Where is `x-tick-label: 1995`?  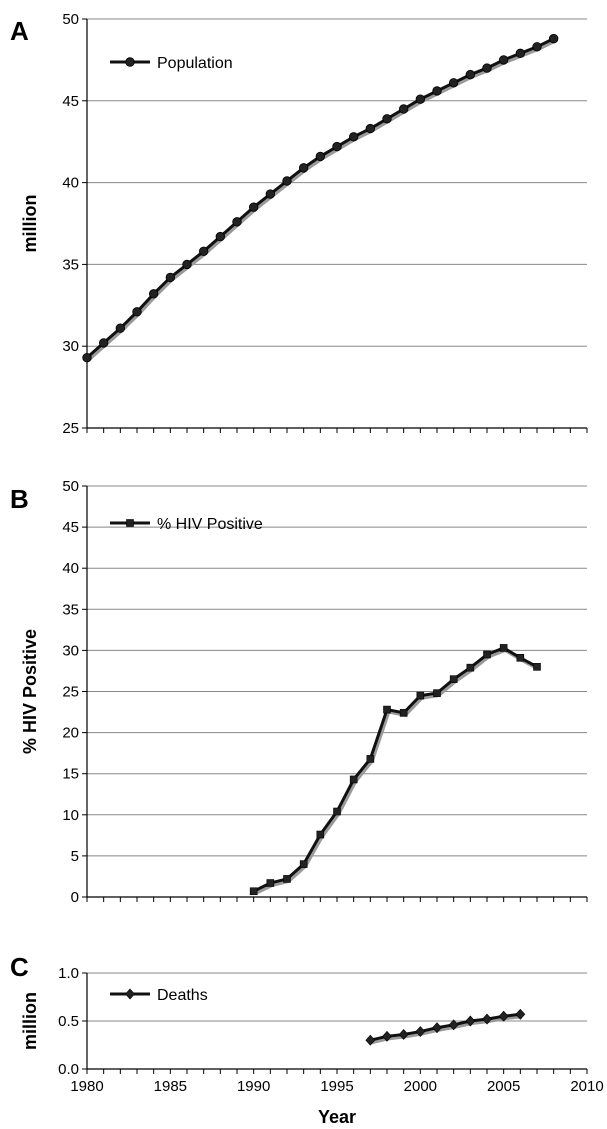
x-tick-label: 1995 is located at coordinates (336, 1086).